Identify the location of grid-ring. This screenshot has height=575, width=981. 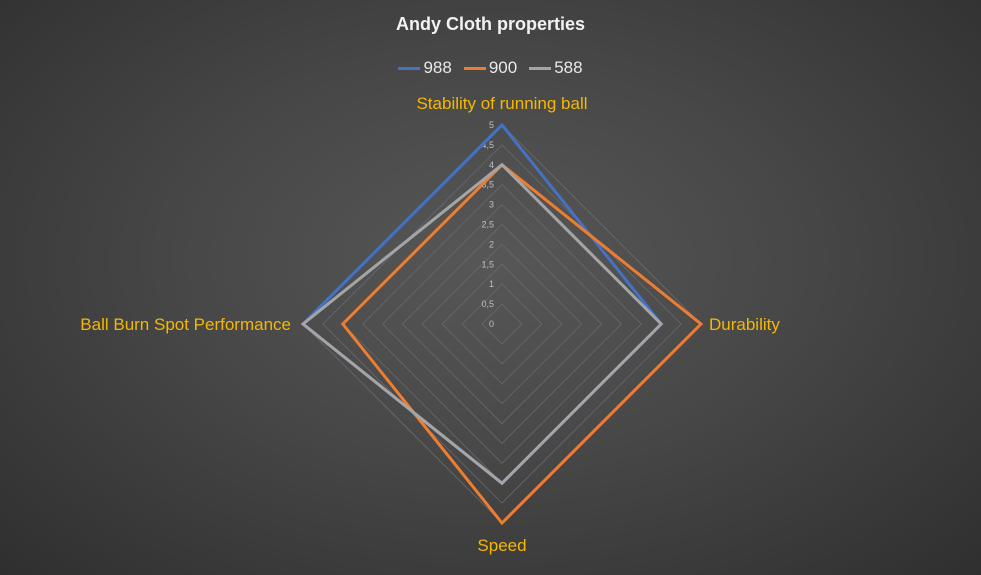
(502, 324).